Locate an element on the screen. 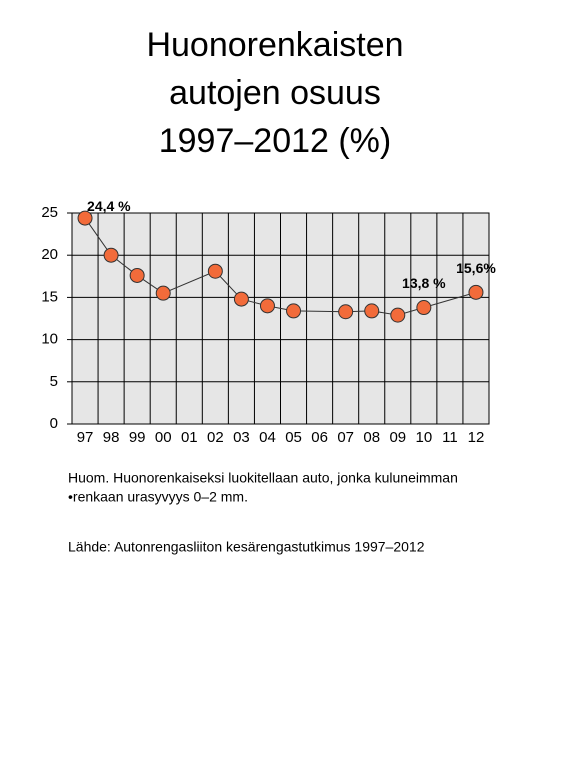 The width and height of the screenshot is (567, 763). x-tick-label: 12 is located at coordinates (476, 437).